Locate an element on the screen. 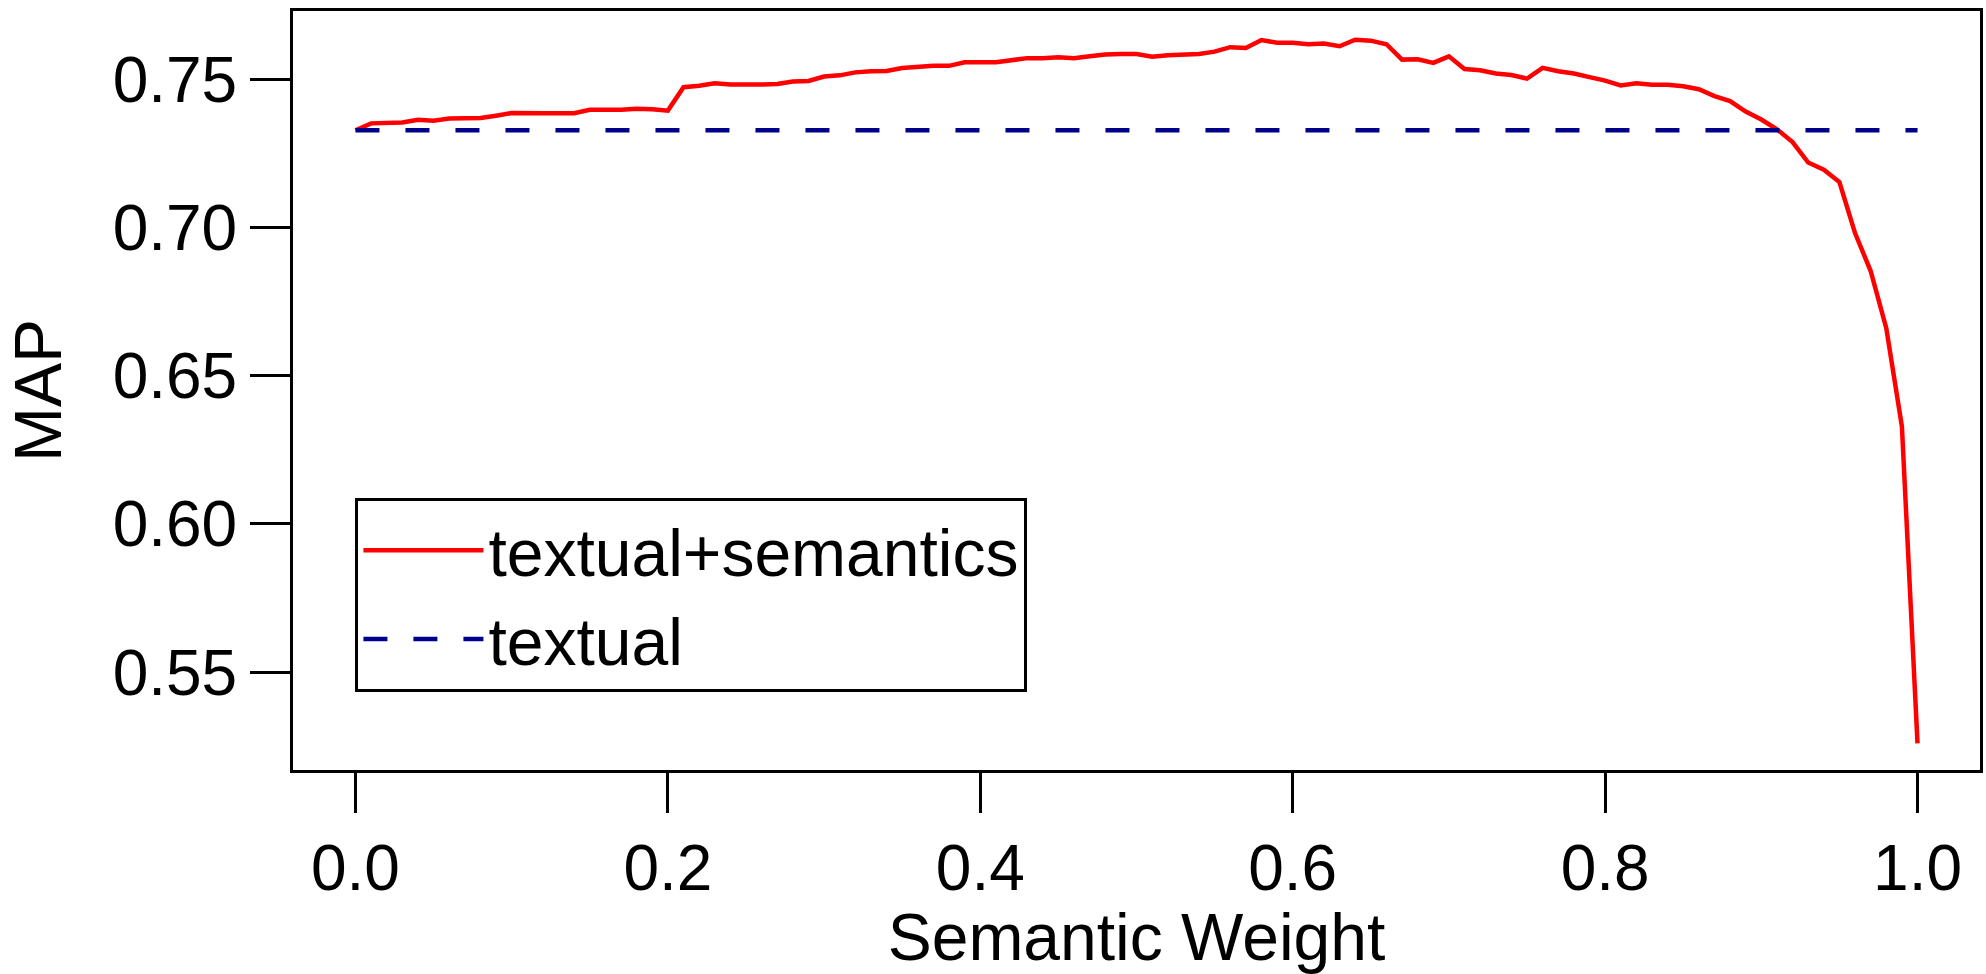 The image size is (1986, 974). x-tick-label: 0.2 is located at coordinates (668, 867).